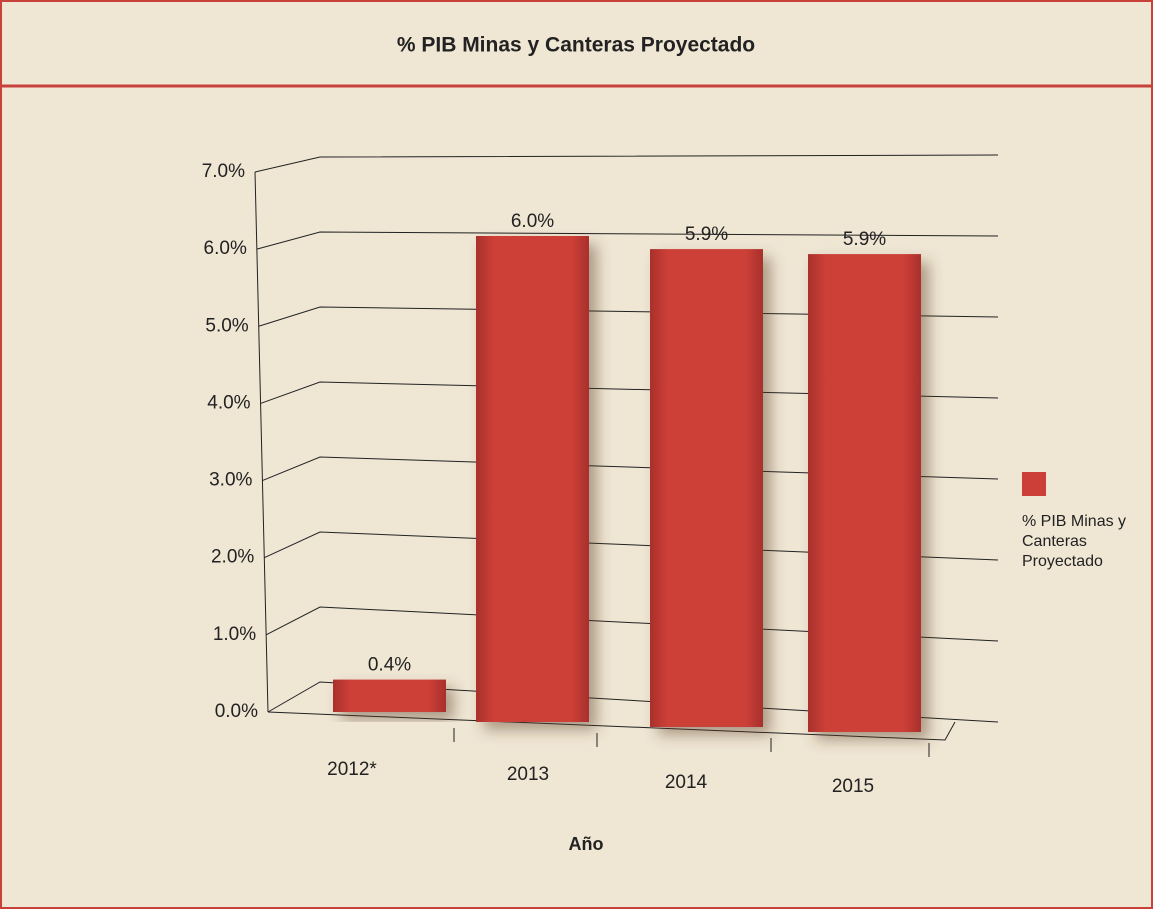  Describe the element at coordinates (586, 844) in the screenshot. I see `x-axis-title: Año` at that location.